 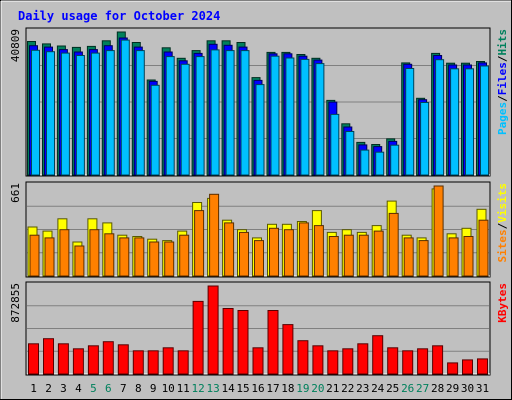 I want to click on day-label-18: 18, so click(x=287, y=388).